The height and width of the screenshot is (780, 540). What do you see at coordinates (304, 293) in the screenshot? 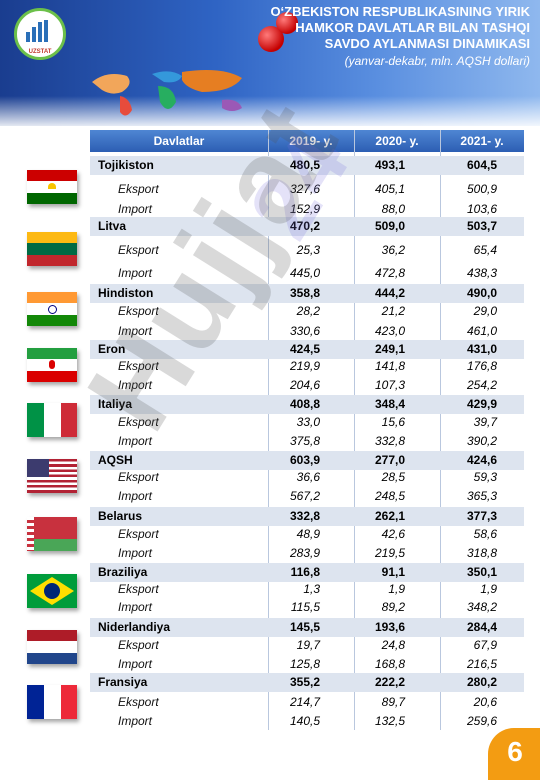
I see `total-value: 358,8` at bounding box center [304, 293].